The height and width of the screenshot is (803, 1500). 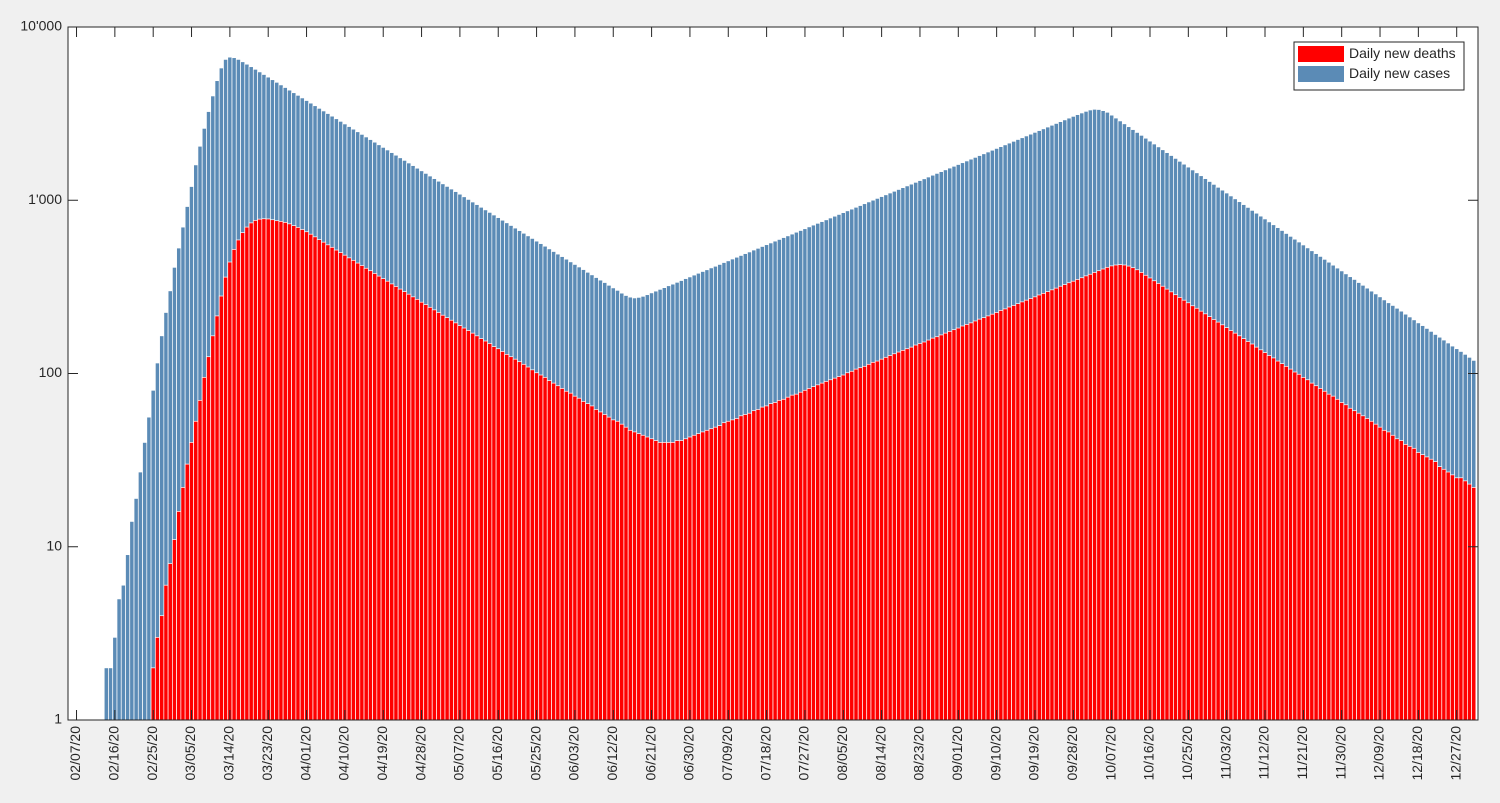 What do you see at coordinates (114, 753) in the screenshot?
I see `x-tick-label: 02/16/20` at bounding box center [114, 753].